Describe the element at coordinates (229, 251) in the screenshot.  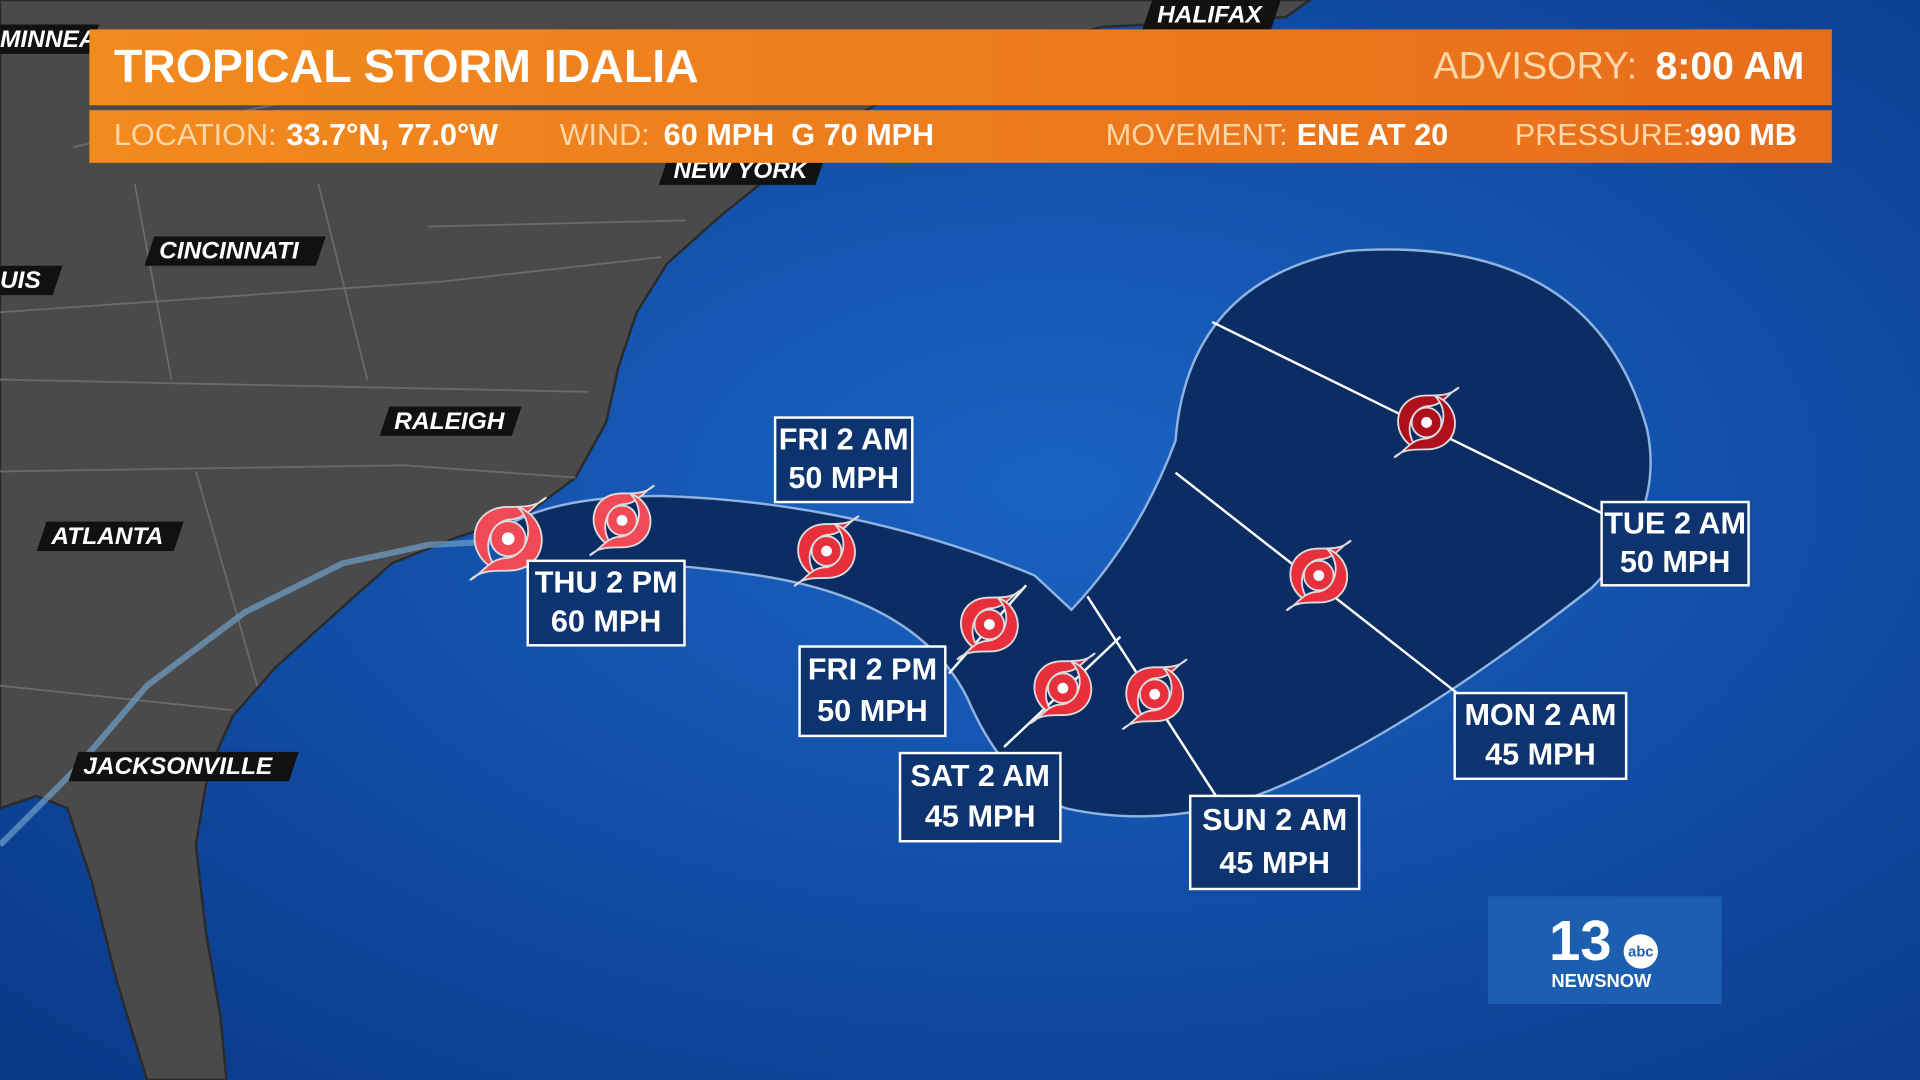
I see `city-name: CINCINNATI` at that location.